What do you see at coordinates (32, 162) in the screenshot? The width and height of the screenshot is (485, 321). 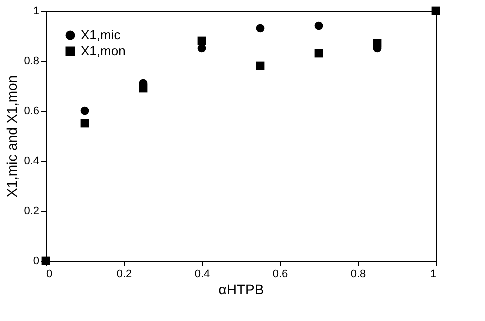 I see `y-tick-label: 0.4` at bounding box center [32, 162].